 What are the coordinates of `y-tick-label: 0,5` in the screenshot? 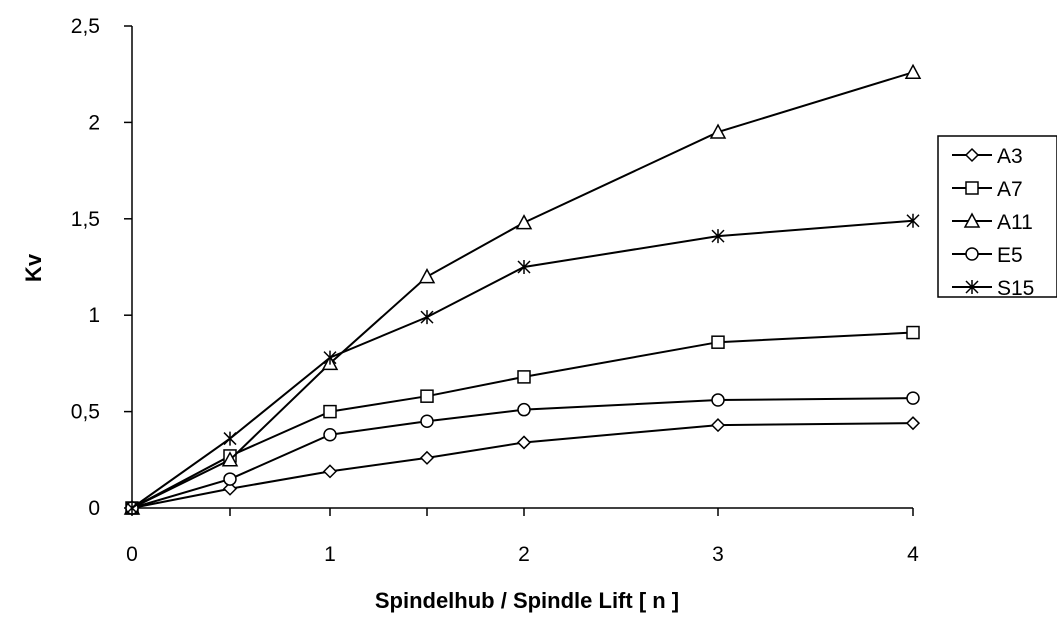 It's located at (85, 412).